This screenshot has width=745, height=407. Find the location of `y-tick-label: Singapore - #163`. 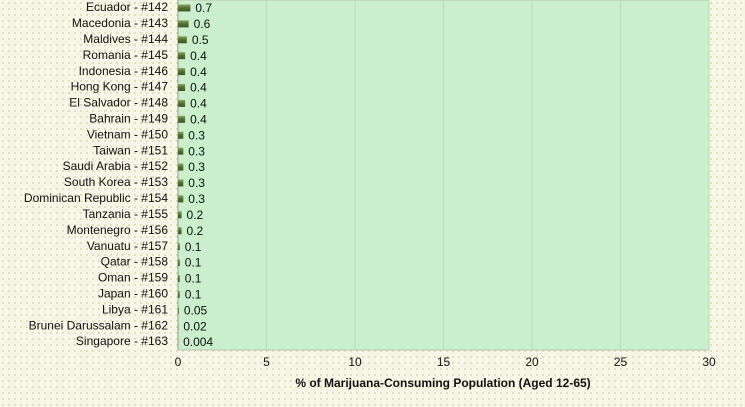

y-tick-label: Singapore - #163 is located at coordinates (122, 341).